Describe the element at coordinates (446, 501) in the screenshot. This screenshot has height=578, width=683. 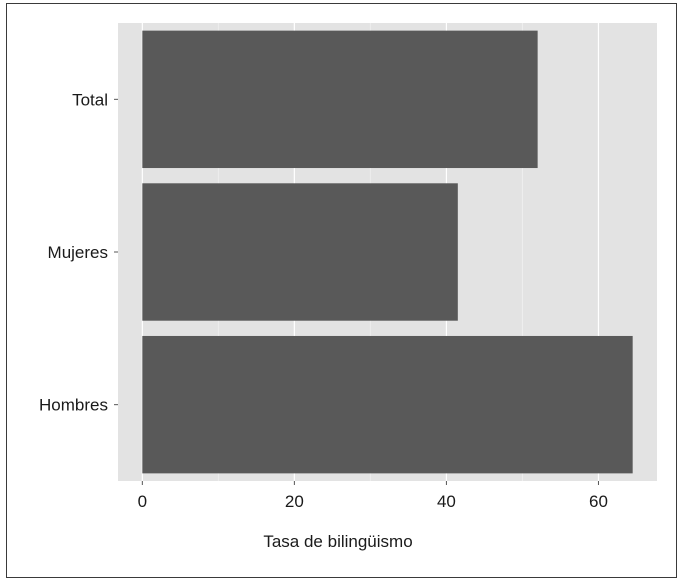
I see `x-tick-label: 40` at that location.